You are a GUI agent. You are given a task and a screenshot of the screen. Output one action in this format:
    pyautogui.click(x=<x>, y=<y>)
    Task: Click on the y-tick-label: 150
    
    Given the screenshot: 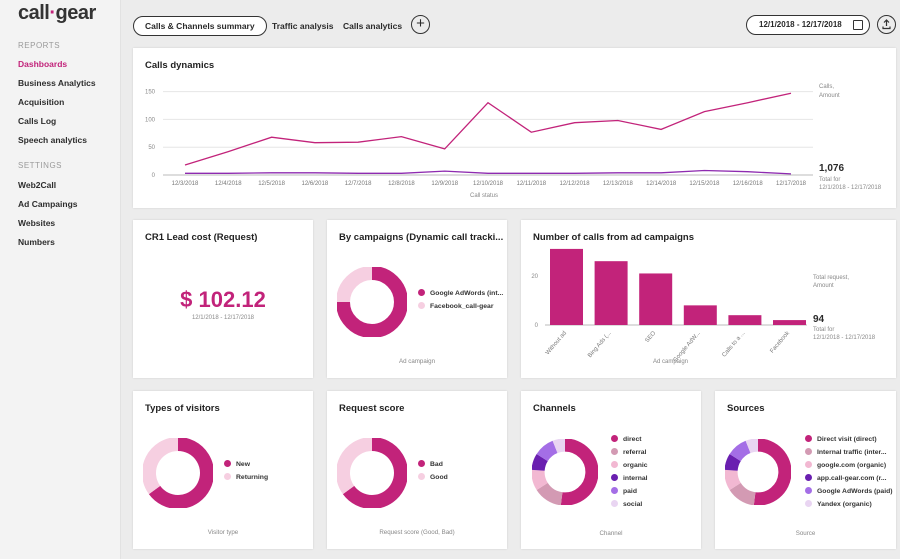 What is the action you would take?
    pyautogui.click(x=150, y=93)
    